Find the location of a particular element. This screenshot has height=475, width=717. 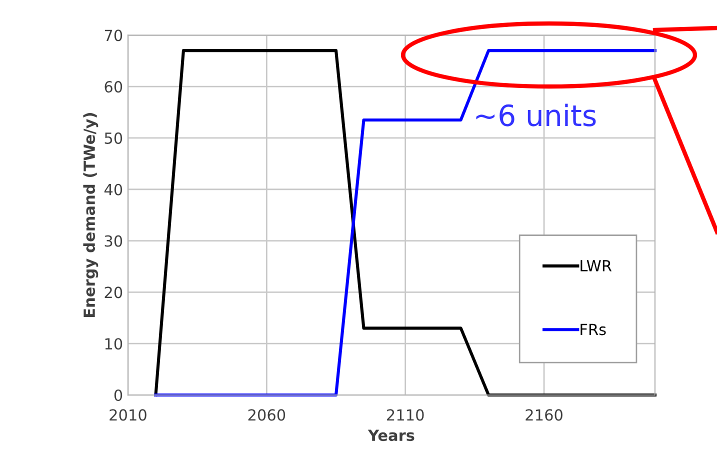

x-axis-title: Years is located at coordinates (391, 436).